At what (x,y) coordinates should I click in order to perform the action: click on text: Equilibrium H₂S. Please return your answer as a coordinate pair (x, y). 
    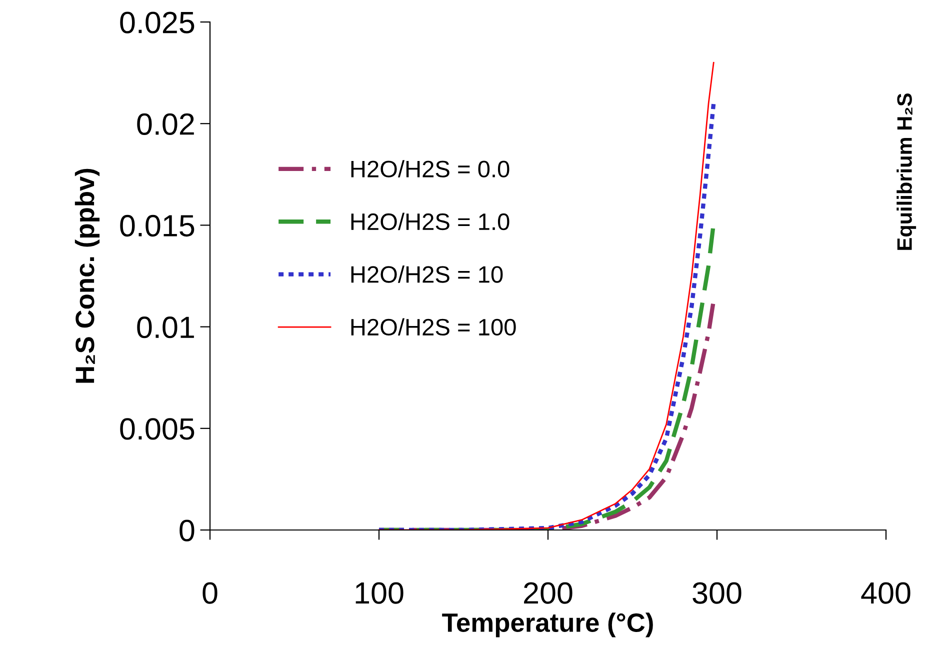
    Looking at the image, I should click on (906, 171).